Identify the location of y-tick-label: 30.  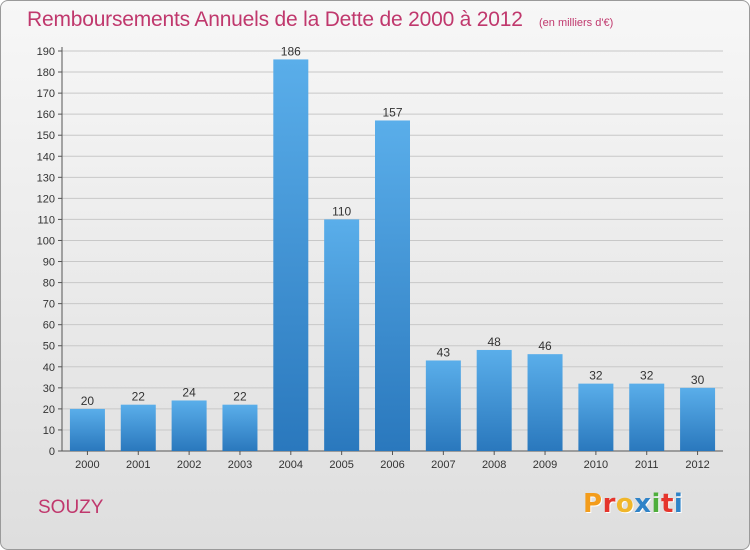
(49, 389).